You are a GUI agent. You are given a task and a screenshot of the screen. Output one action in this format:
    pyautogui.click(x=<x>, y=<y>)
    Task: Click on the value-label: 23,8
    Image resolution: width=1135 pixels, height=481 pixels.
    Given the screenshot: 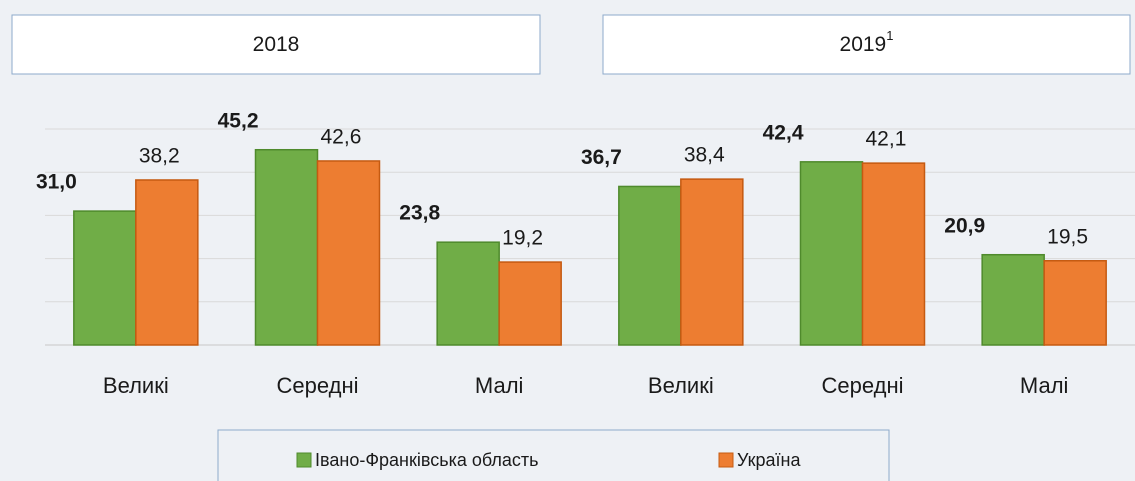 What is the action you would take?
    pyautogui.click(x=419, y=213)
    